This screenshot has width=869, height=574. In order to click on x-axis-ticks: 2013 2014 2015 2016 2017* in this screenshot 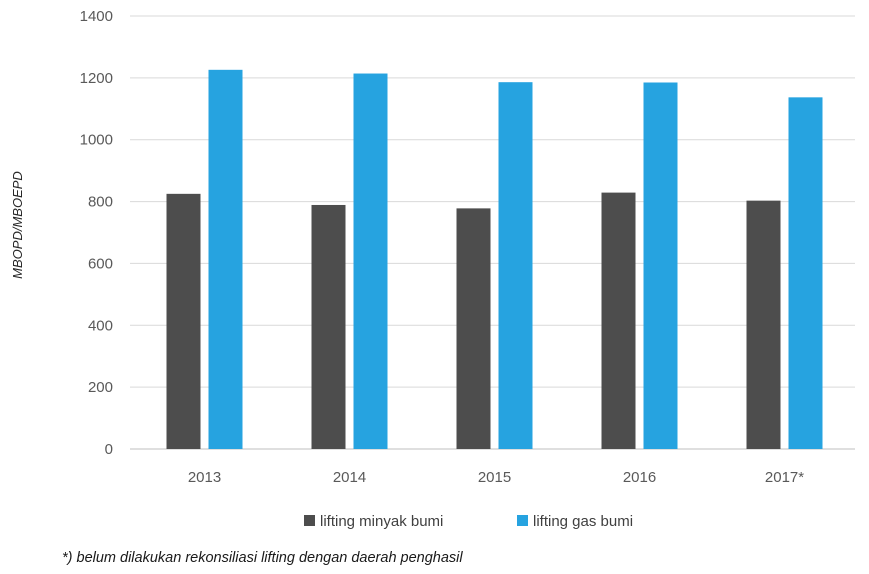, I will do `click(496, 477)`.